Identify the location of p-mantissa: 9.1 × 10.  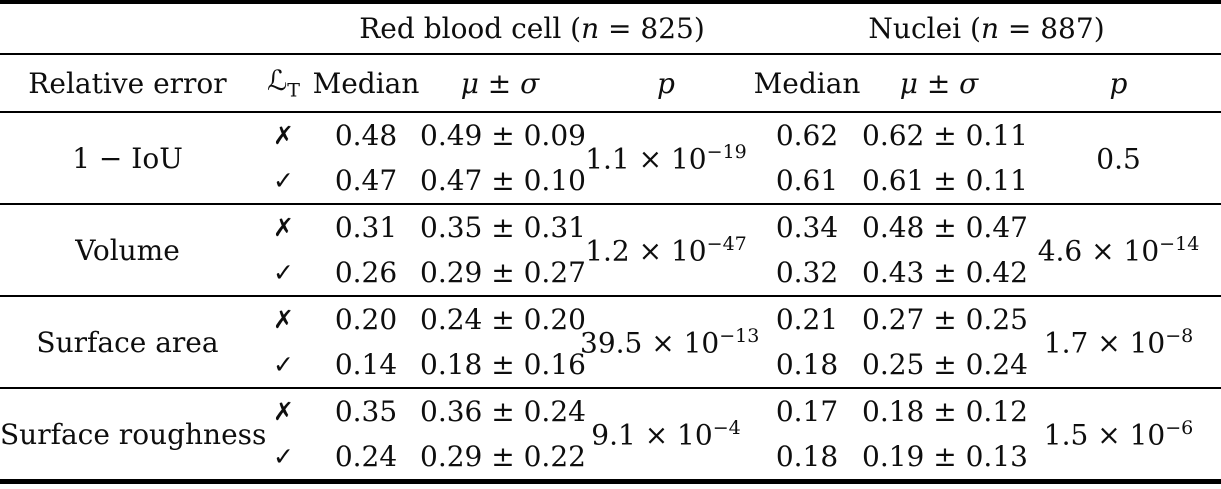
(652, 435).